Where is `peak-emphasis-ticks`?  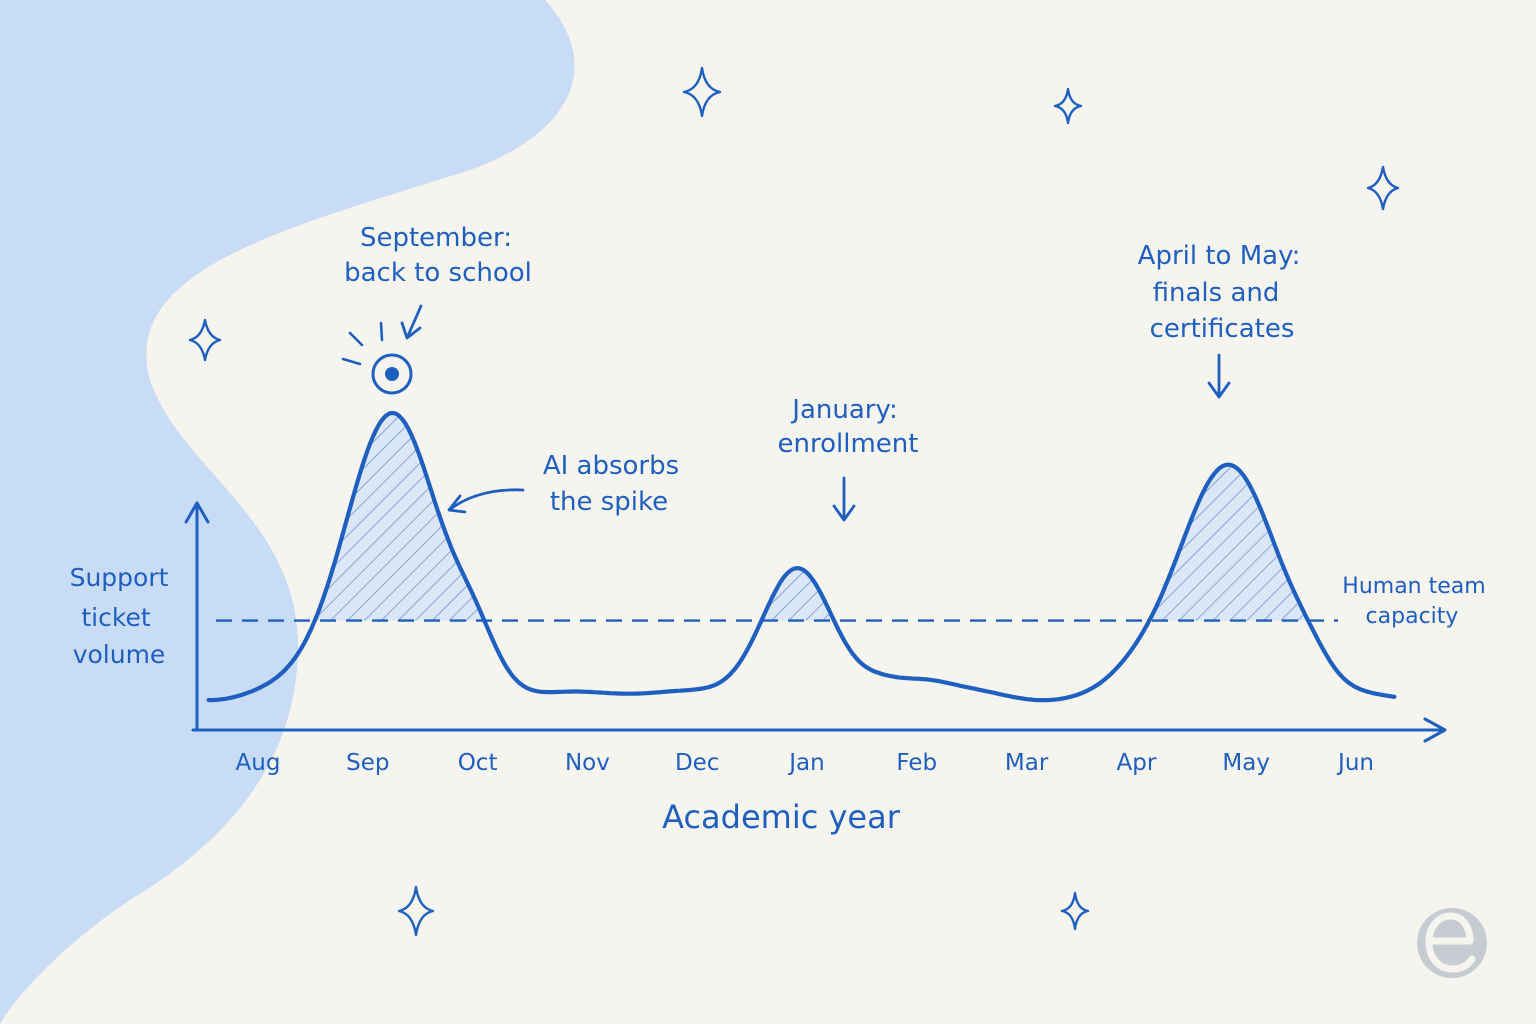
peak-emphasis-ticks is located at coordinates (362, 343).